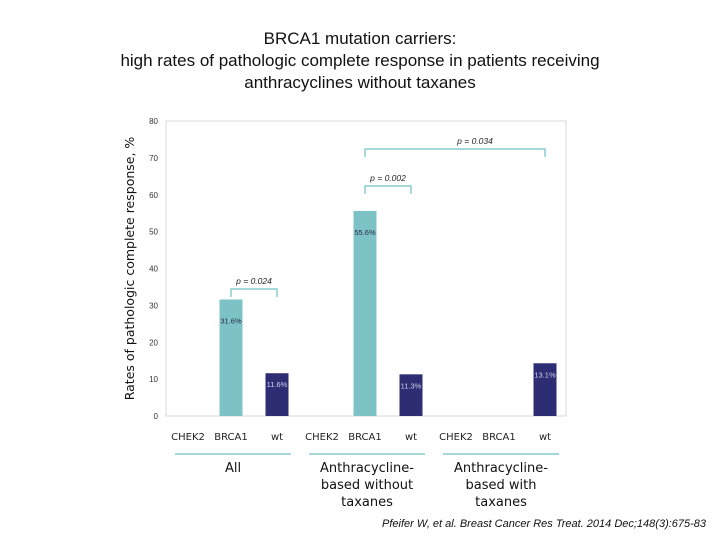  Describe the element at coordinates (153, 232) in the screenshot. I see `y-tick-label: 50` at that location.